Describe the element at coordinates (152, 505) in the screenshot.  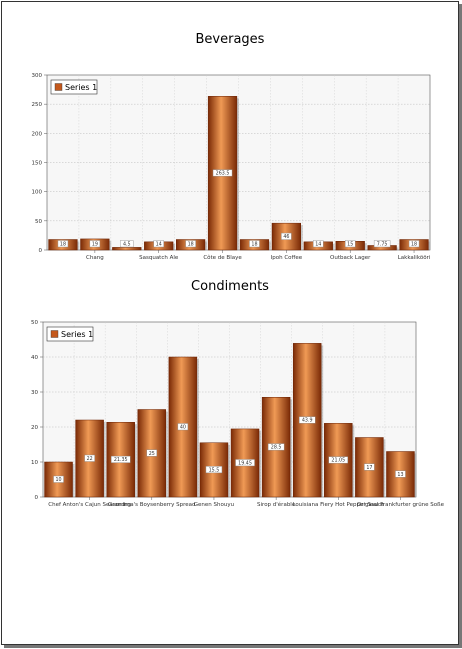
I see `x-tick-label: Grandma's Boysenberry Spread` at that location.